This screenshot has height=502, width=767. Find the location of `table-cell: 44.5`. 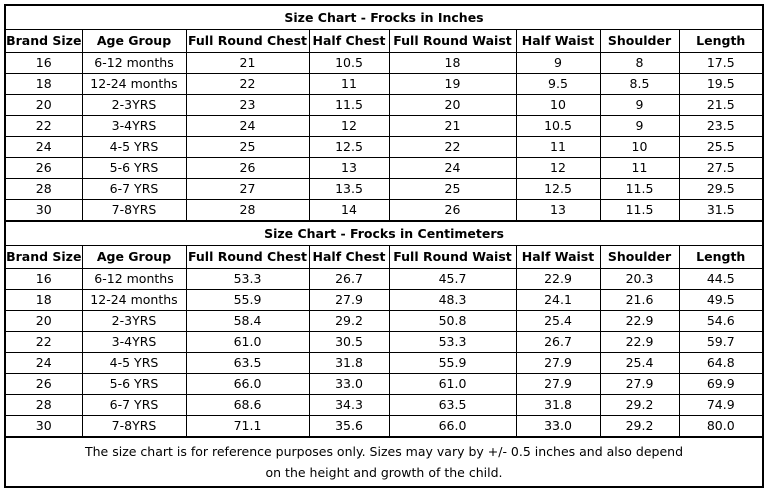

table-cell: 44.5 is located at coordinates (721, 279).